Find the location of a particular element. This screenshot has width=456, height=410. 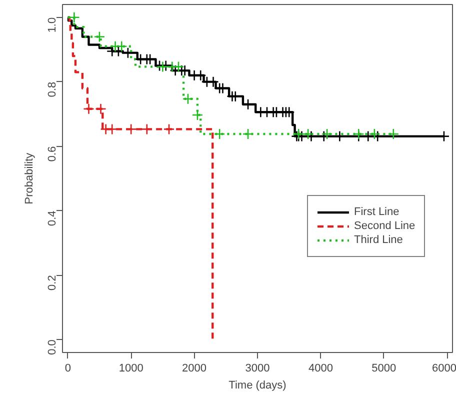

x-tick-label: 5000 is located at coordinates (384, 368).